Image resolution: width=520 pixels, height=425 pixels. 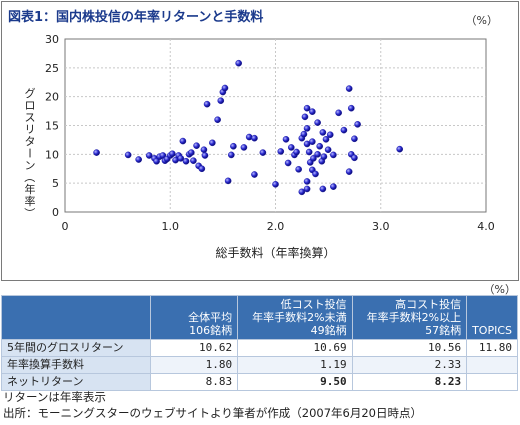 I want to click on row-label: 年率換算手数料, so click(x=76, y=365).